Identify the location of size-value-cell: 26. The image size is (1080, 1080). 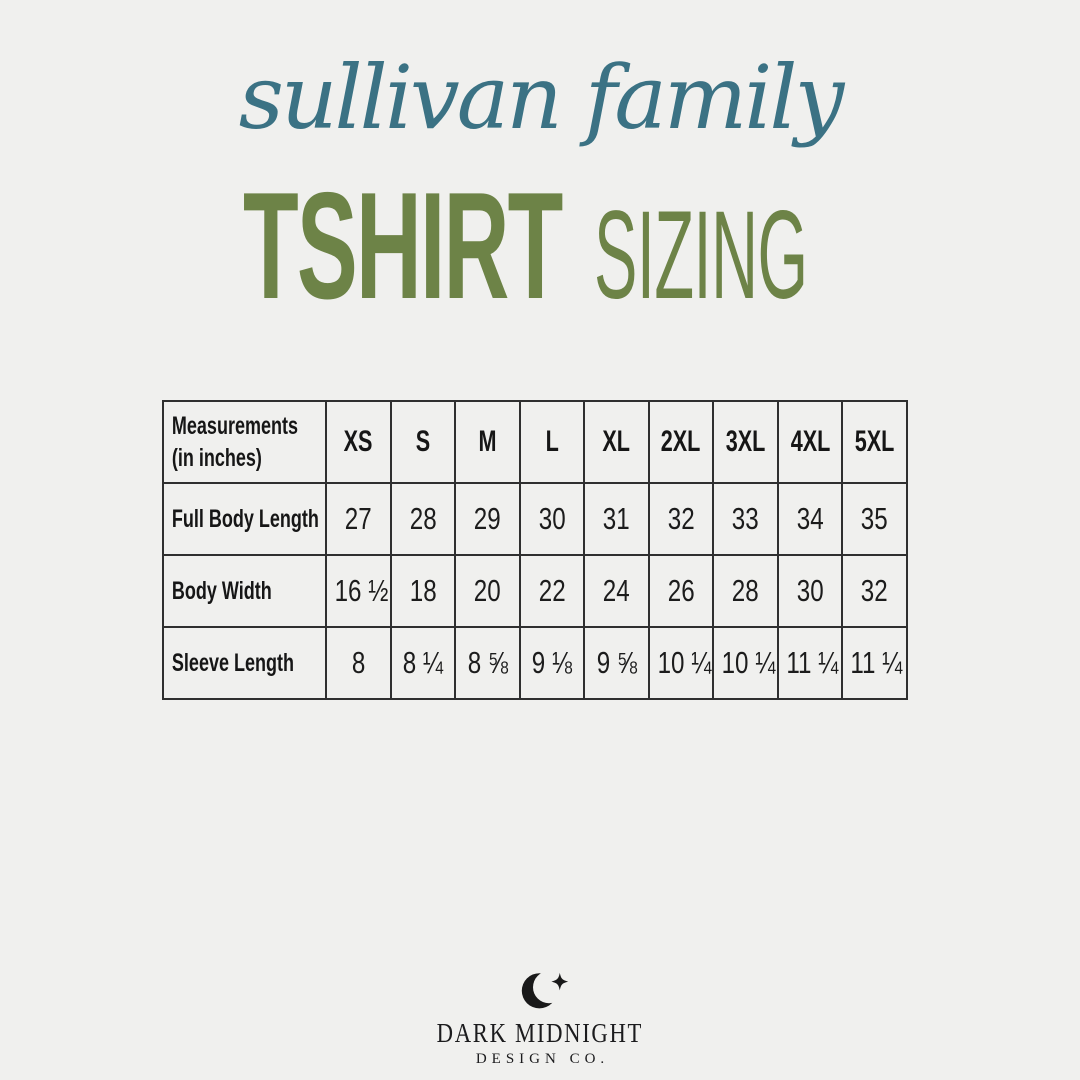
(681, 591).